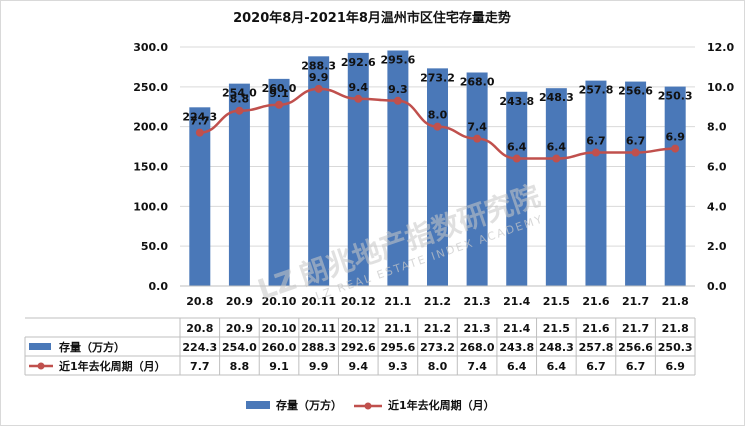 The height and width of the screenshot is (426, 745). Describe the element at coordinates (441, 405) in the screenshot. I see `legend-label: 近1年去化周期（月）` at that location.